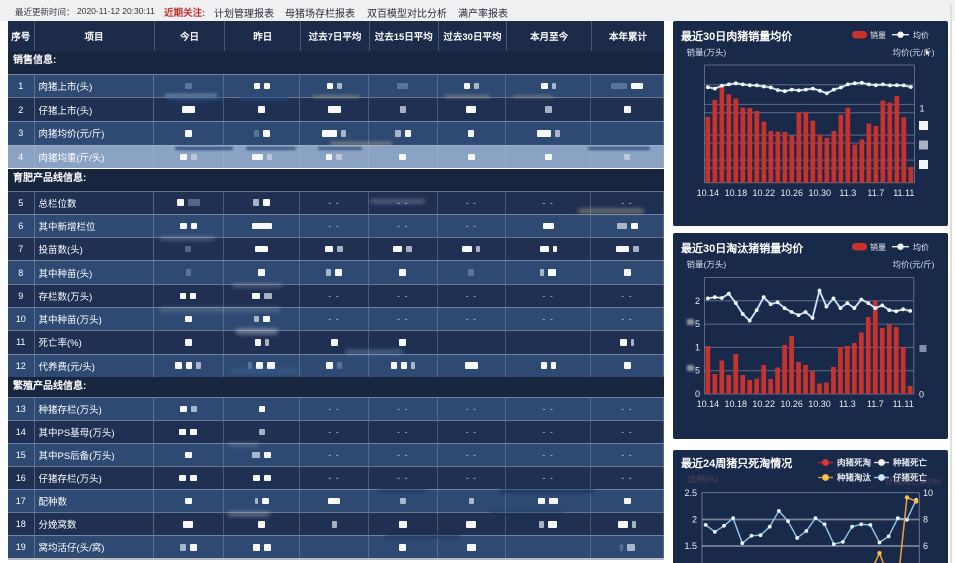 The width and height of the screenshot is (955, 563). What do you see at coordinates (925, 546) in the screenshot?
I see `svg-text: 6` at bounding box center [925, 546].